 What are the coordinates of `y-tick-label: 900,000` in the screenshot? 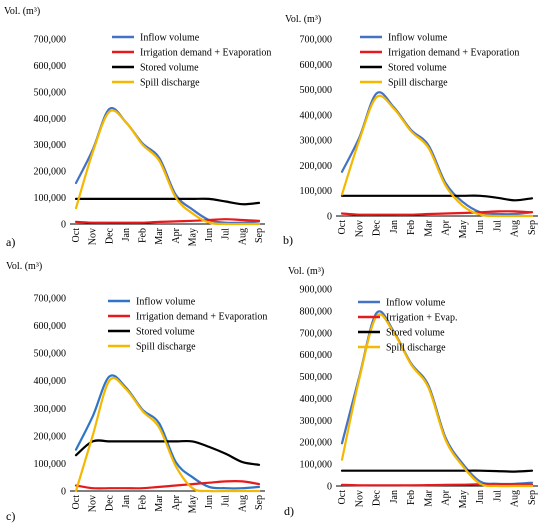 It's located at (316, 290).